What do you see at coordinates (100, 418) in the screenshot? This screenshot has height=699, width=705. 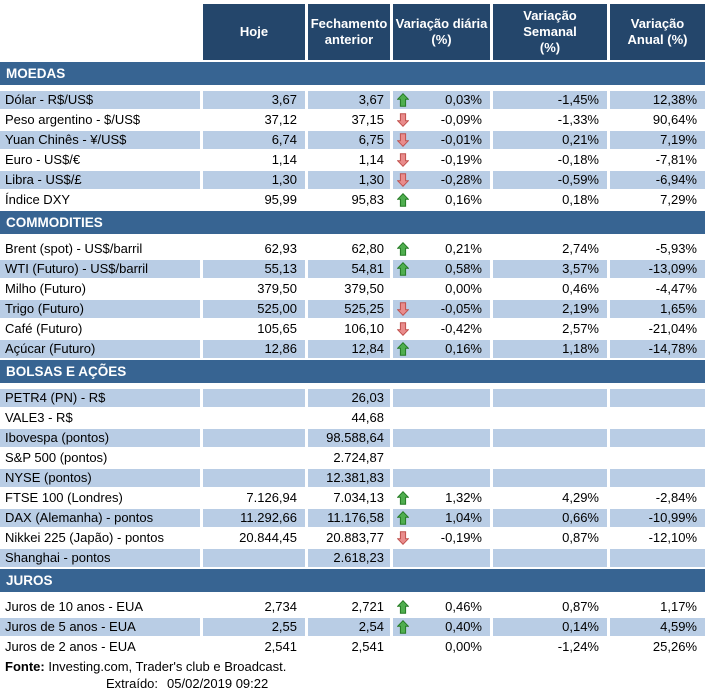 I see `row-label: VALE3 - R$` at bounding box center [100, 418].